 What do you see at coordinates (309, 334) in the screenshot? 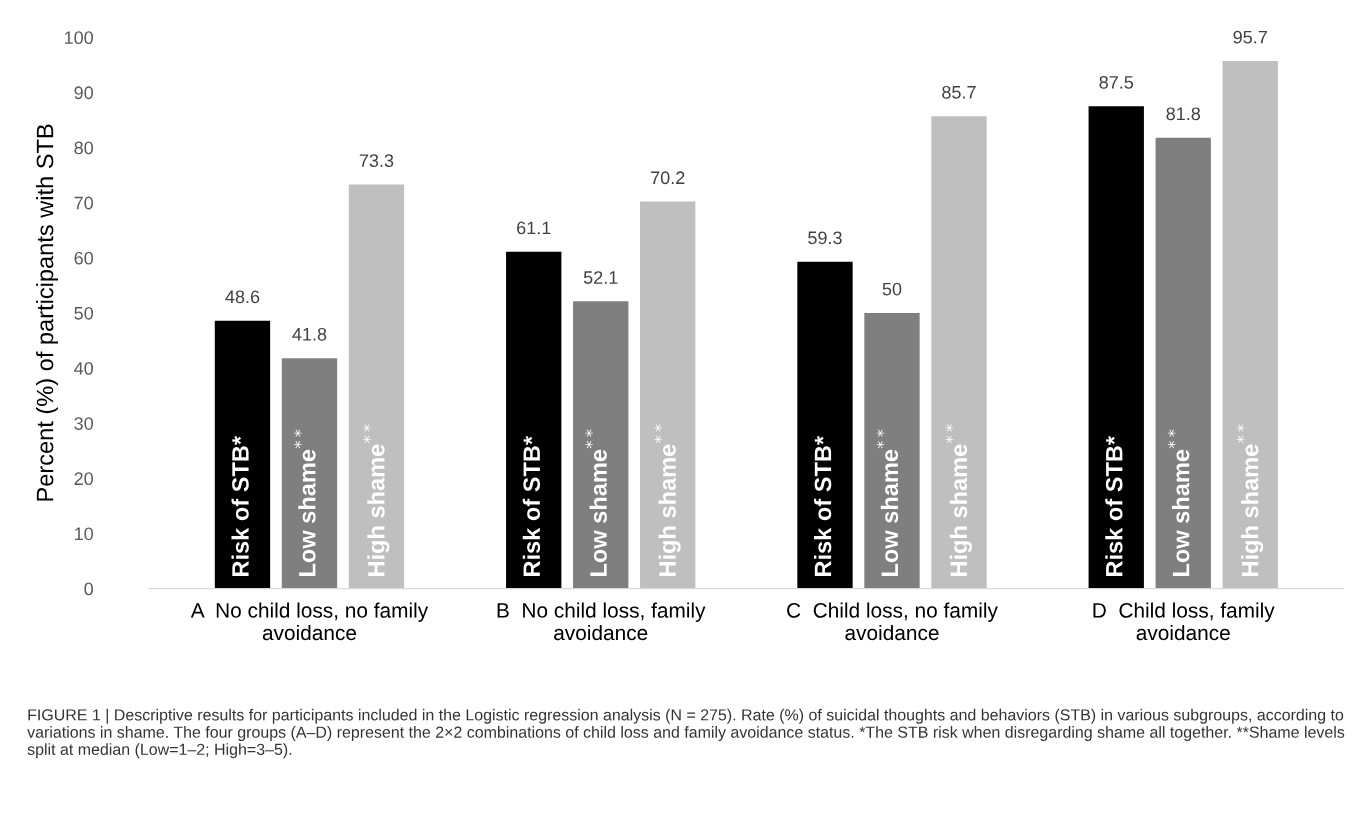
I see `data-label: 41.8` at bounding box center [309, 334].